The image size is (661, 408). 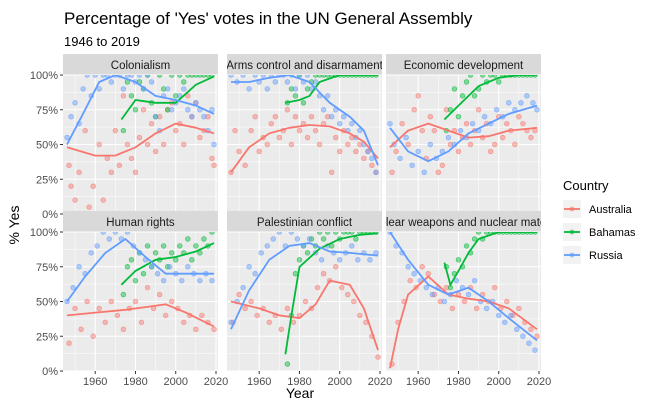 What do you see at coordinates (305, 223) in the screenshot?
I see `facet-title: Palestinian conflict` at bounding box center [305, 223].